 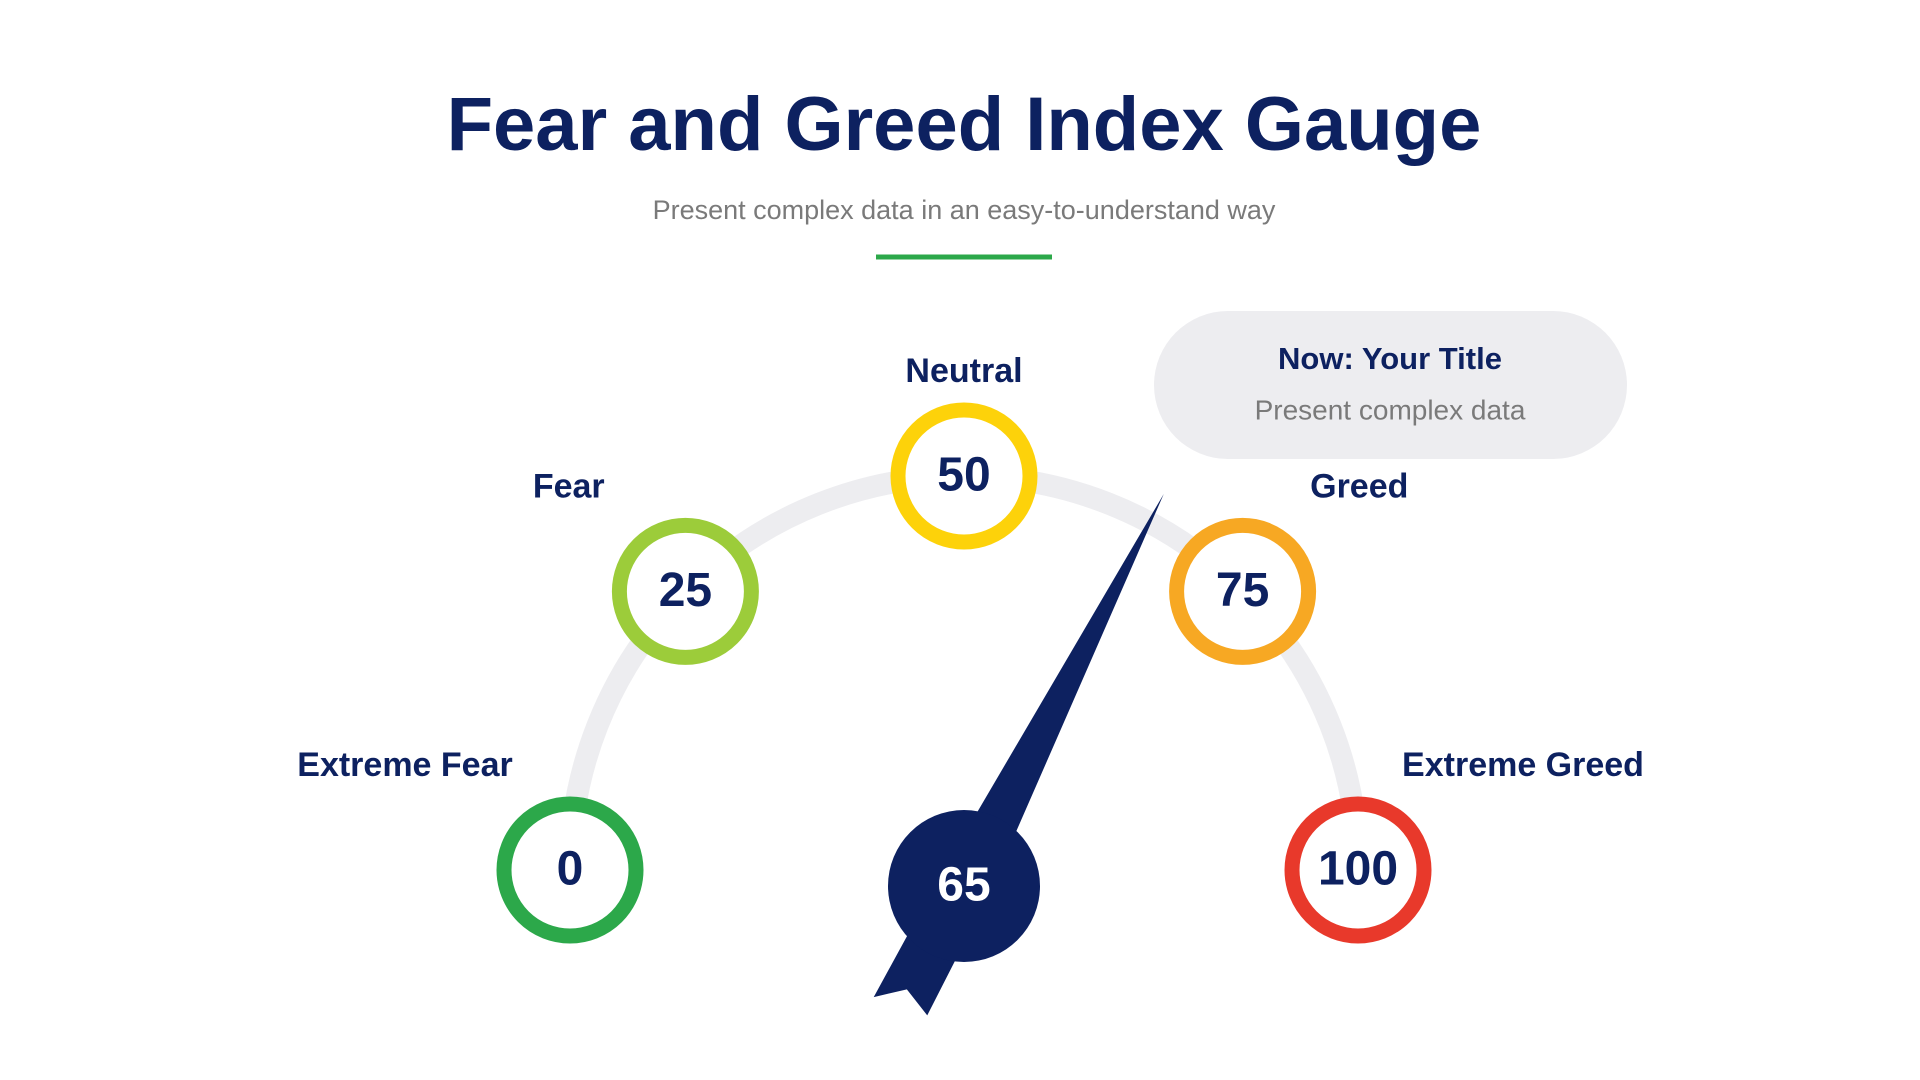 I want to click on tick-value: 100, so click(x=1358, y=869).